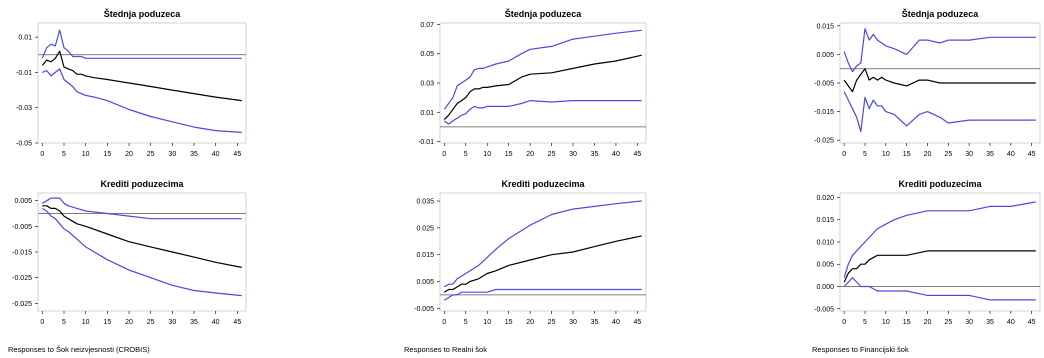 The height and width of the screenshot is (358, 1044). I want to click on y-tick-label: -0.05, so click(24, 144).